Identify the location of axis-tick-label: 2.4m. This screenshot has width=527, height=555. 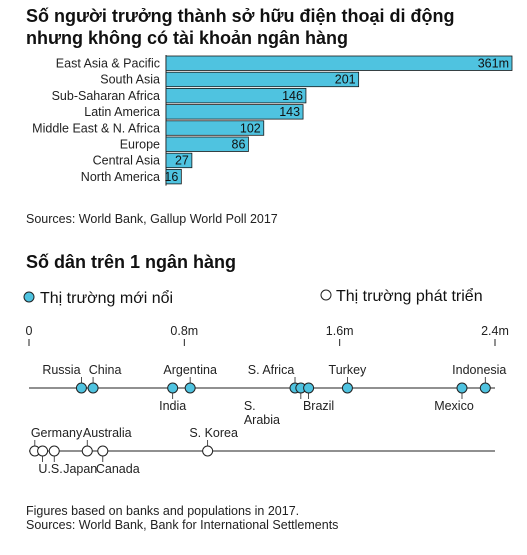
(495, 331).